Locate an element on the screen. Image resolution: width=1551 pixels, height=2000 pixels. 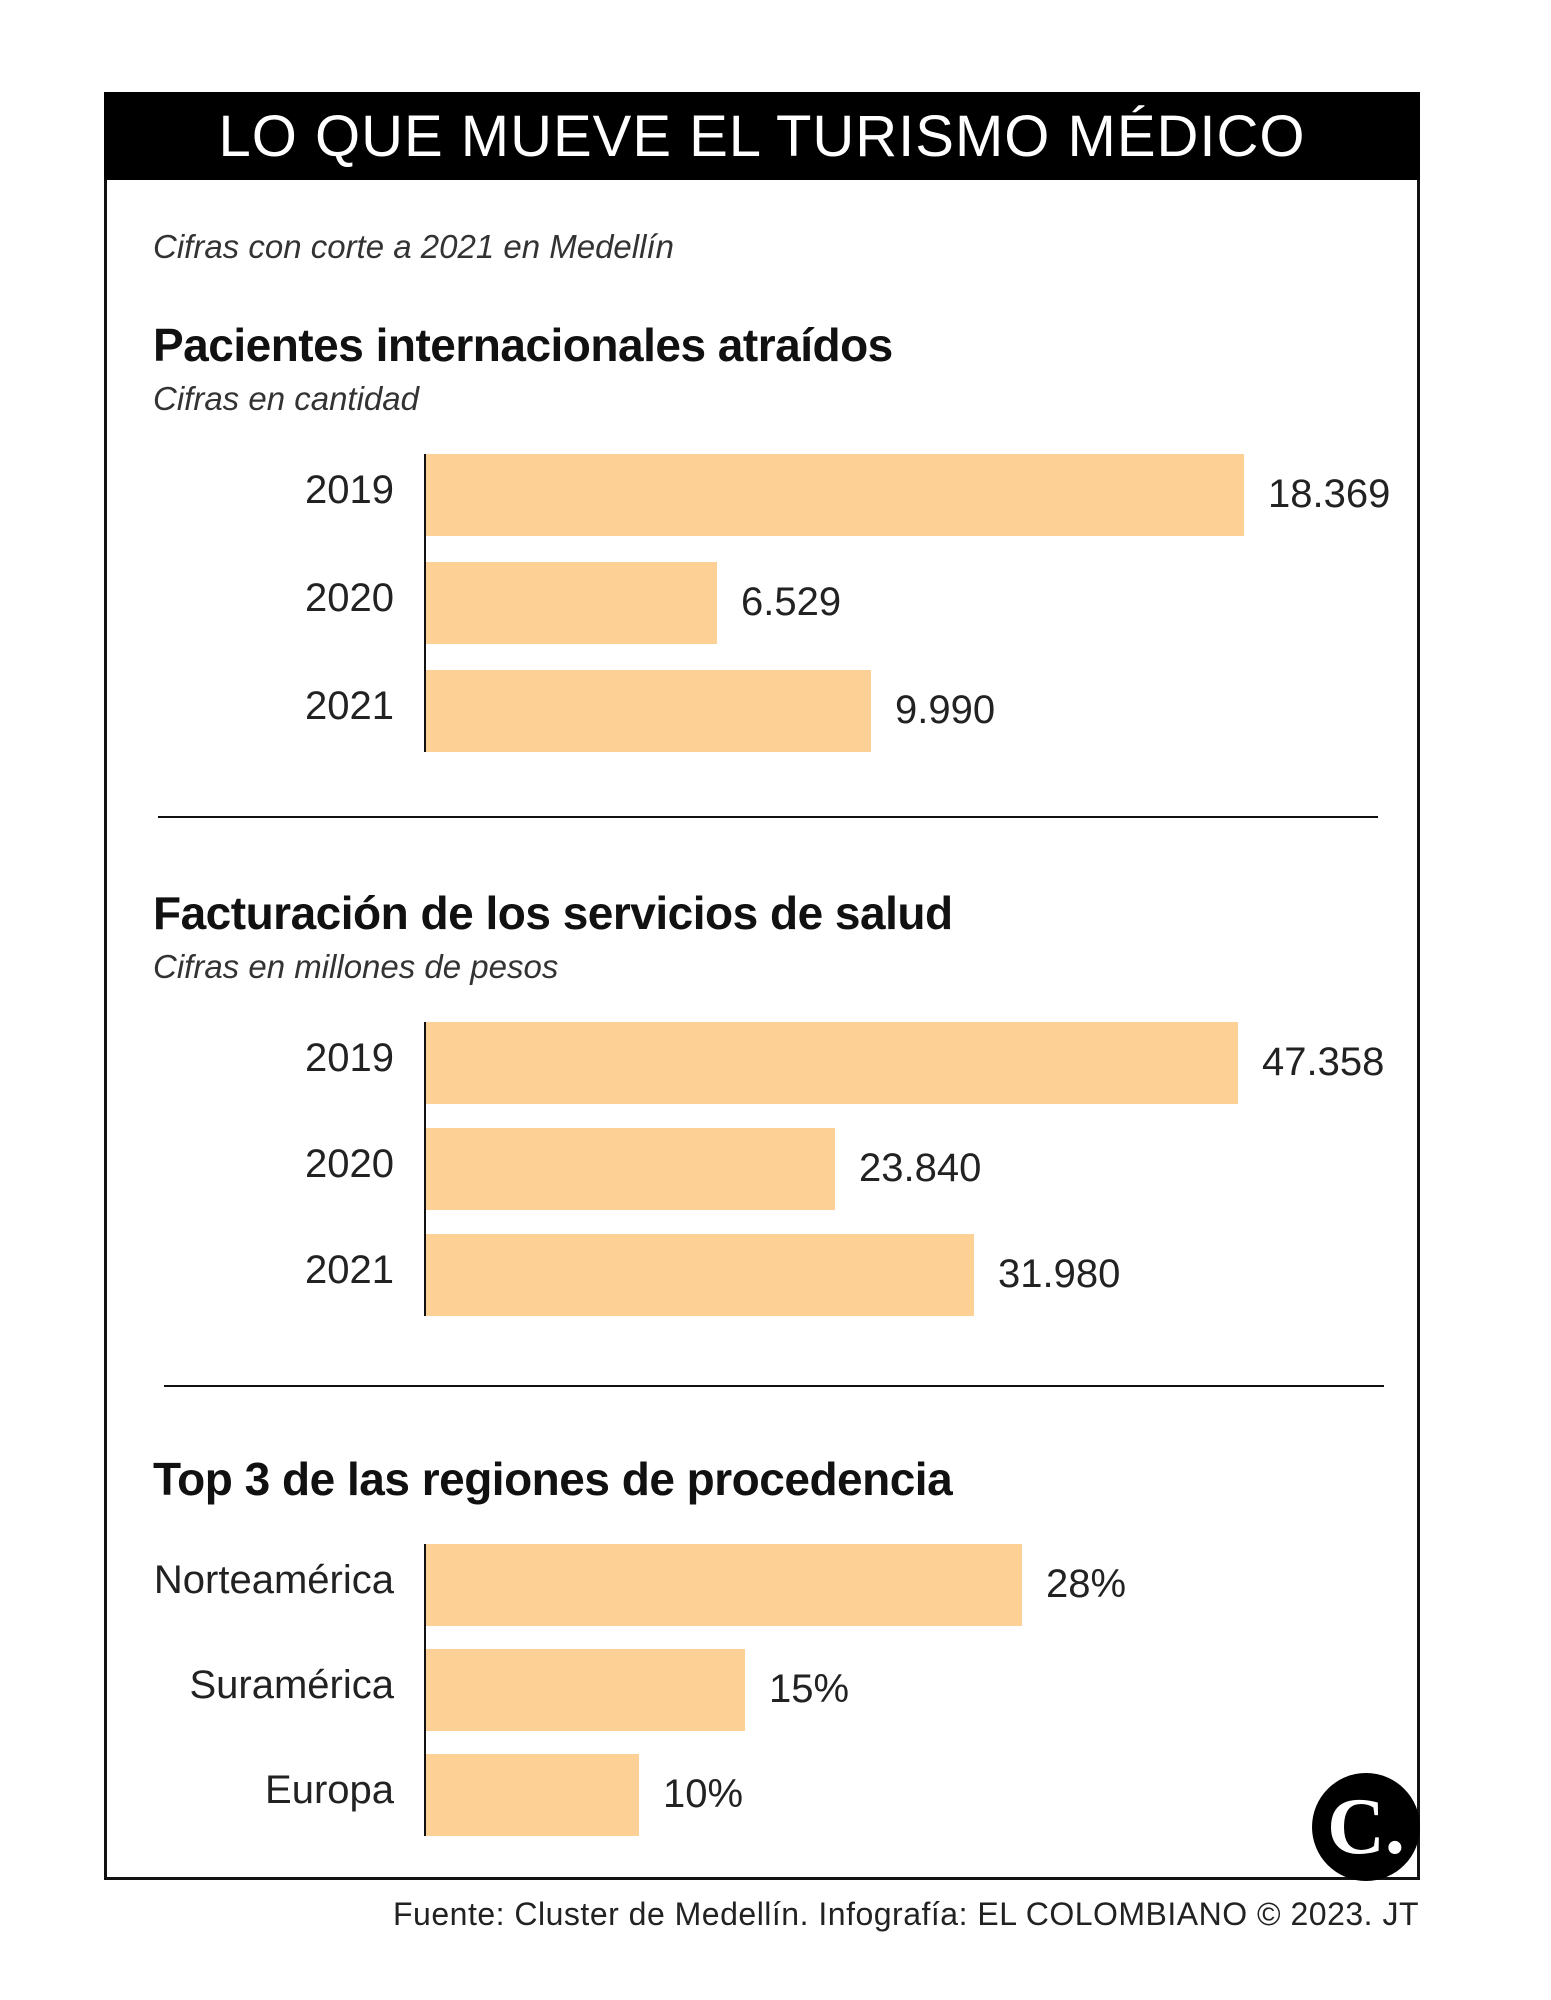
value-label: 18.369 is located at coordinates (1329, 494).